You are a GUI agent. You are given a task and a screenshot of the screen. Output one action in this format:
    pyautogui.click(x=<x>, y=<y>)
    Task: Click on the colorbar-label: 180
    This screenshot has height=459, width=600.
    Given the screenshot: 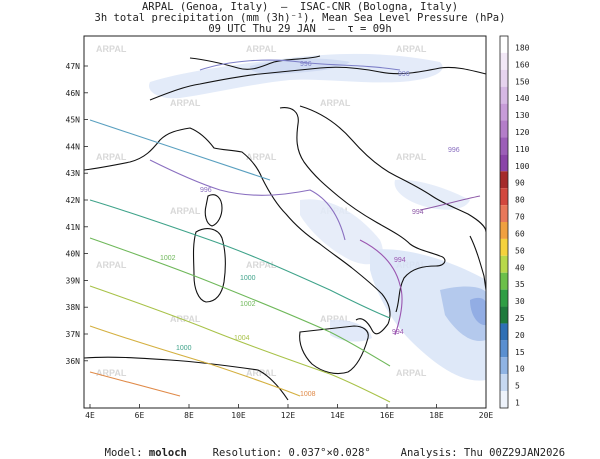 What is the action you would take?
    pyautogui.click(x=522, y=47)
    